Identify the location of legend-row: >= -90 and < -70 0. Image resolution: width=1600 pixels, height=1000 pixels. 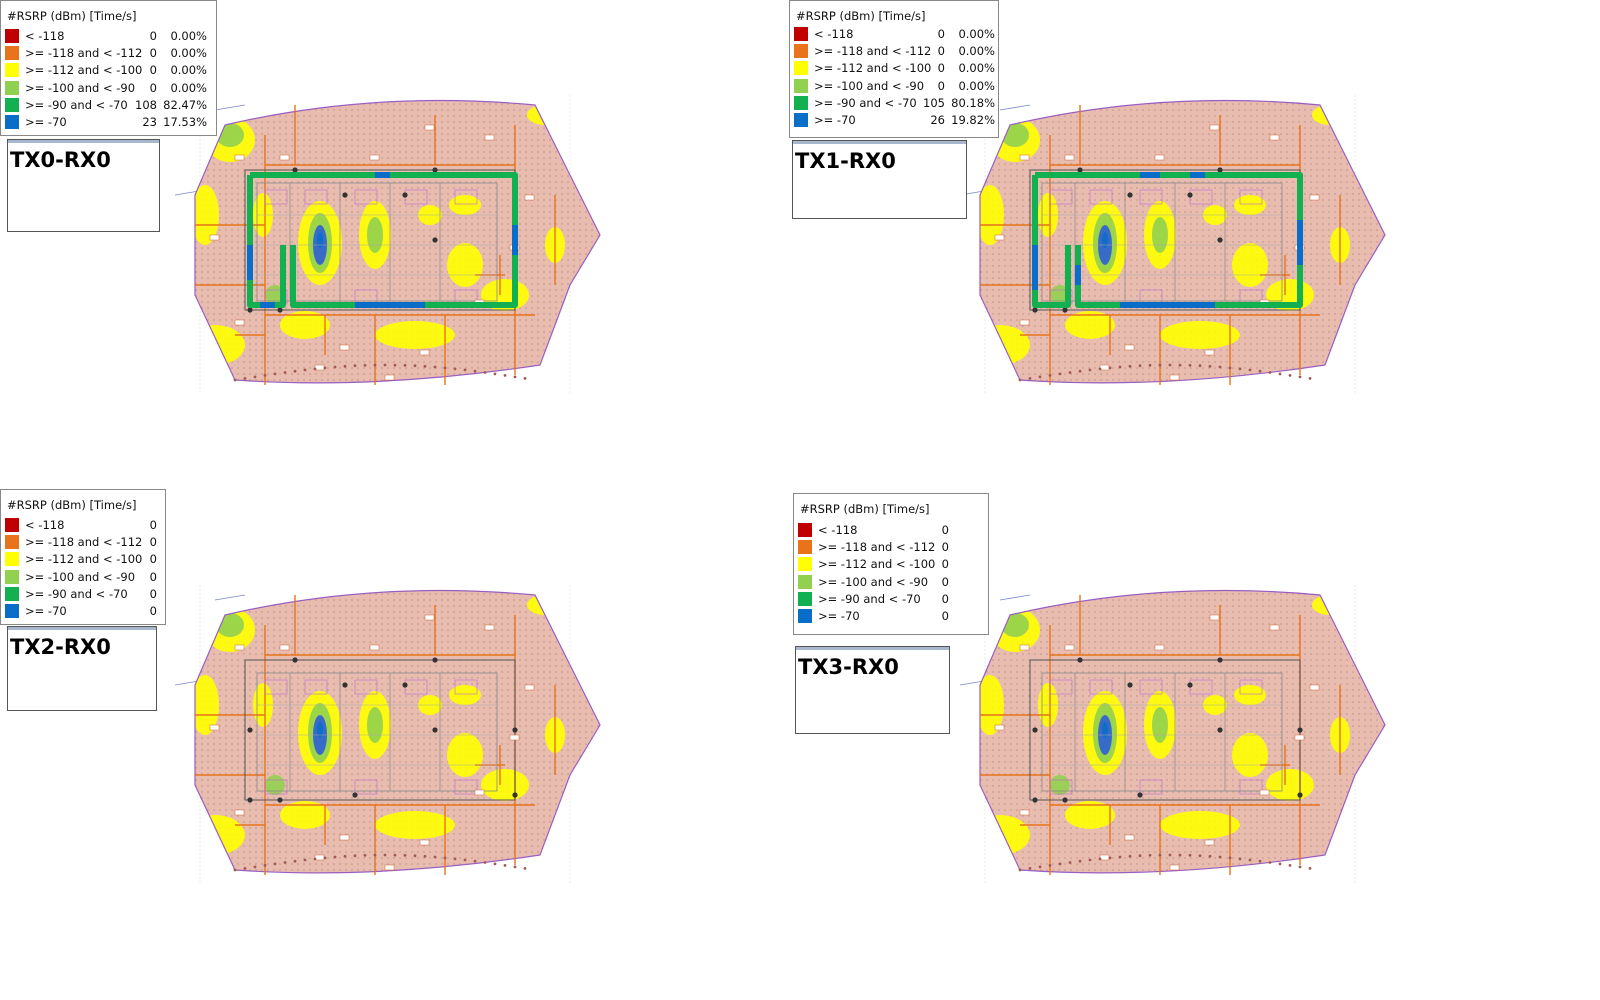
(891, 599).